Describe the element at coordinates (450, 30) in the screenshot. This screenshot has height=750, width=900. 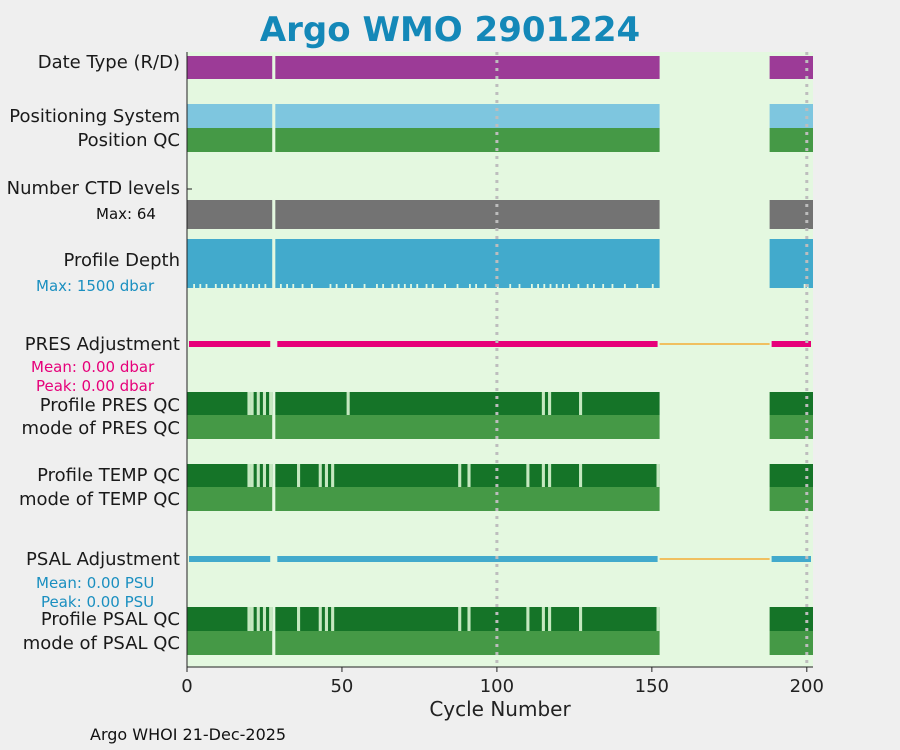
I see `chart-title: Argo WMO 2901224` at that location.